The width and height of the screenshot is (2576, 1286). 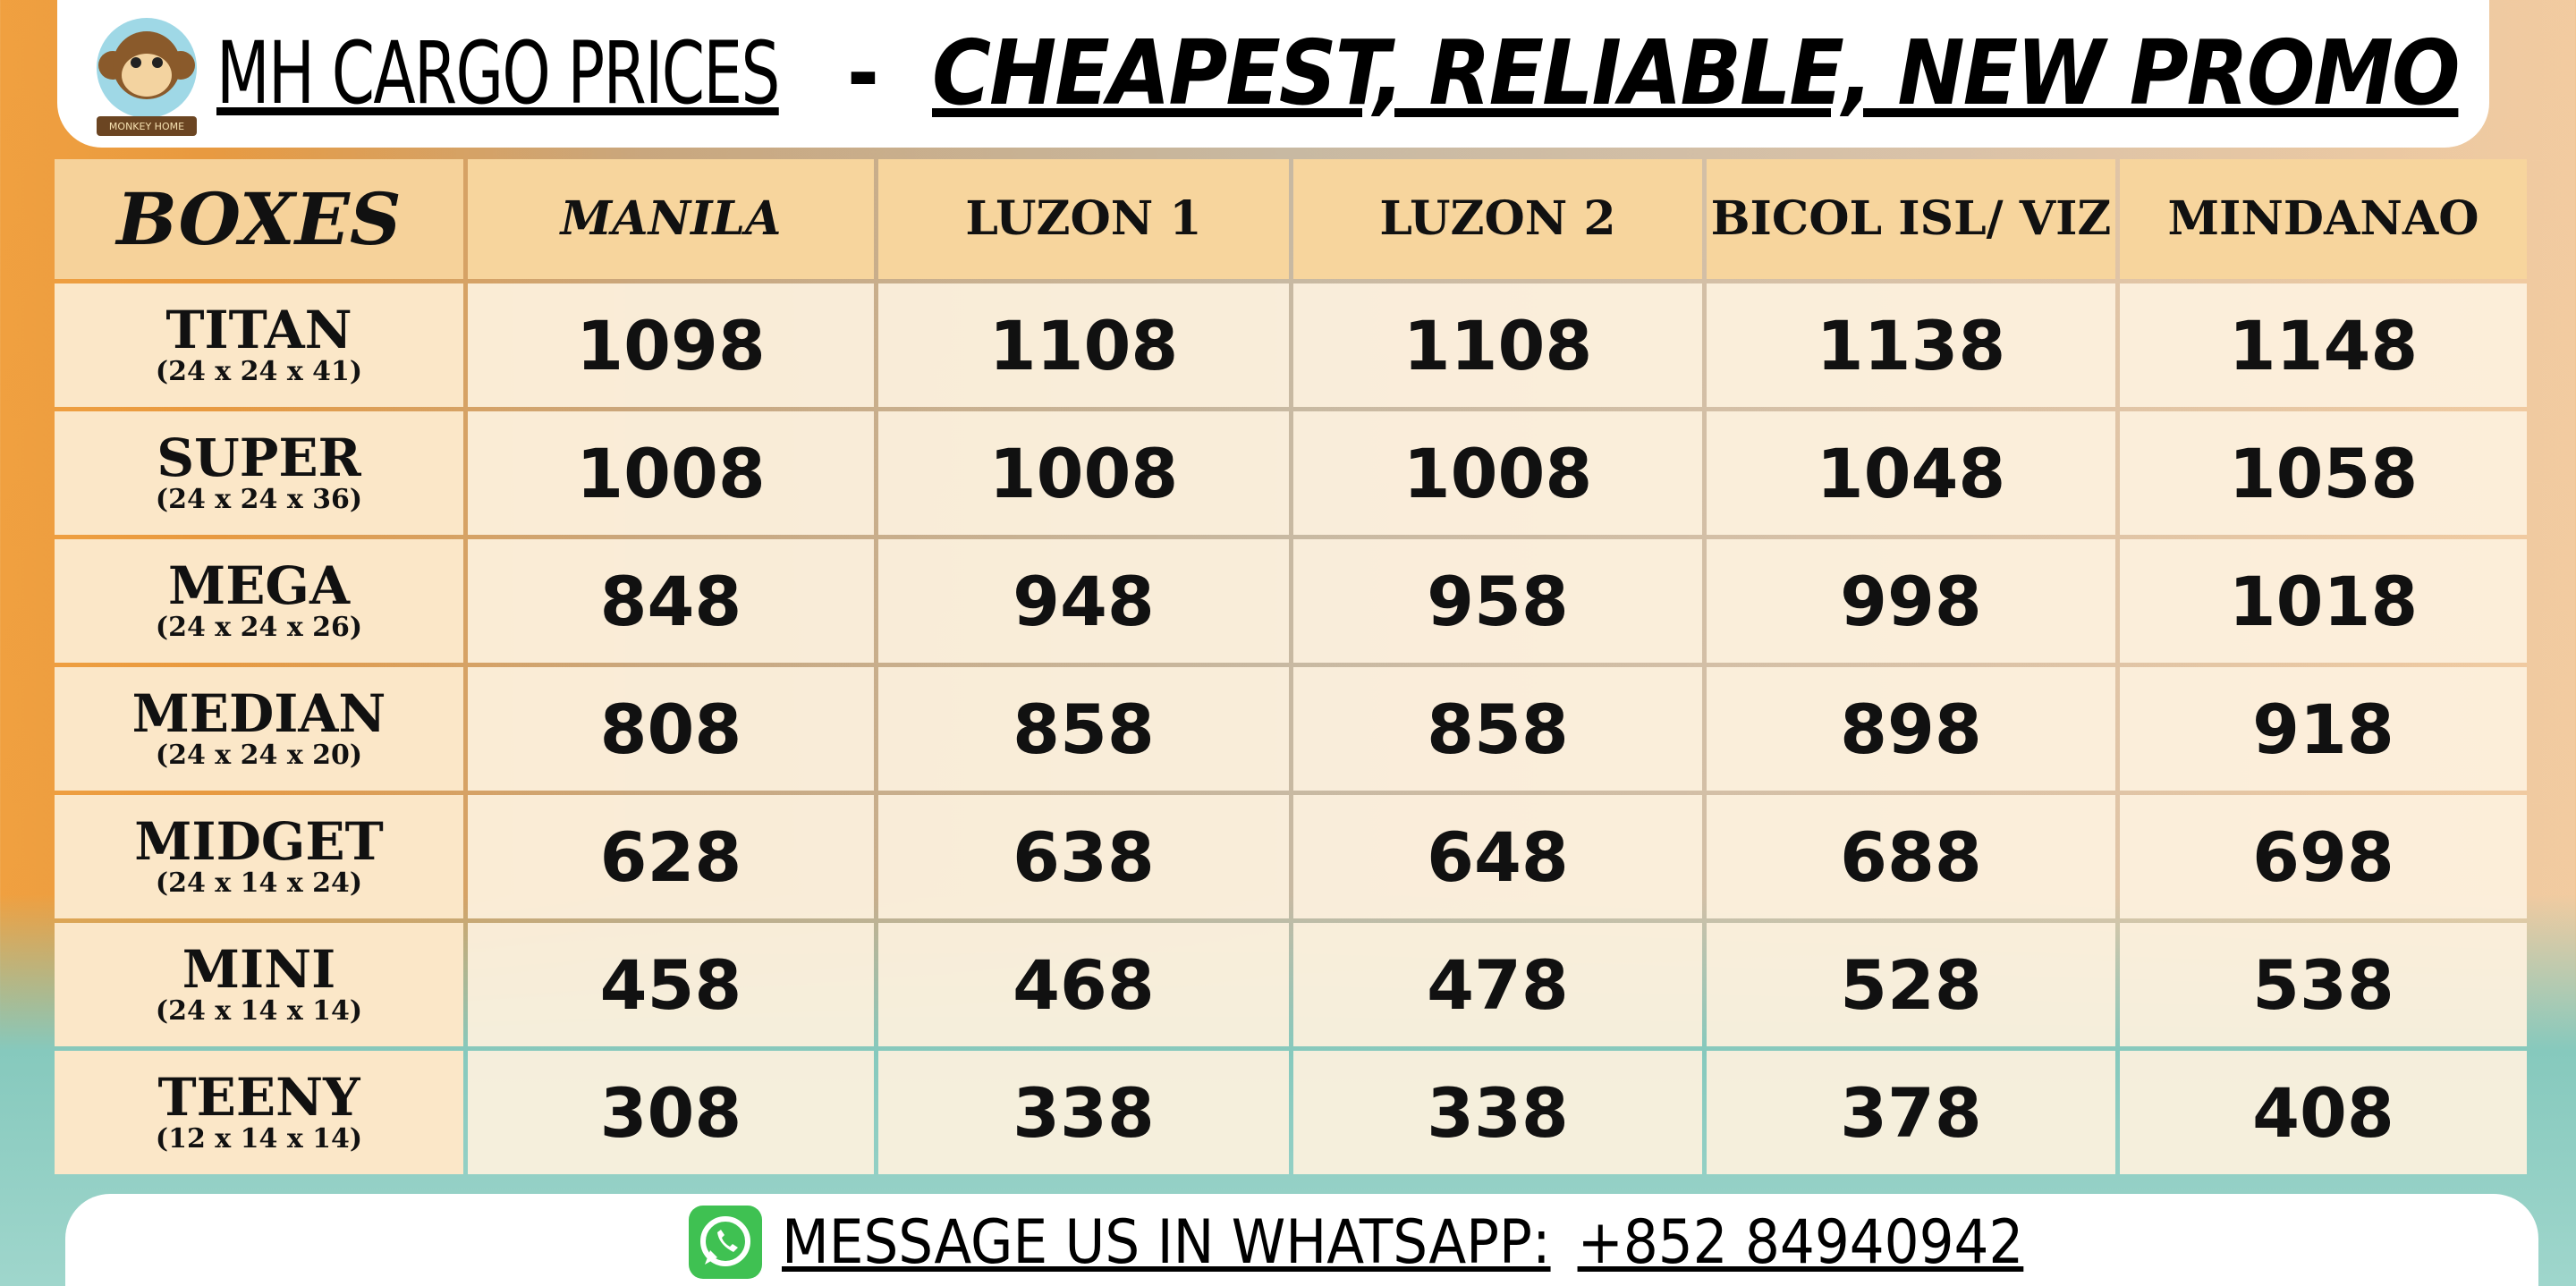 I want to click on price: 848, so click(x=671, y=601).